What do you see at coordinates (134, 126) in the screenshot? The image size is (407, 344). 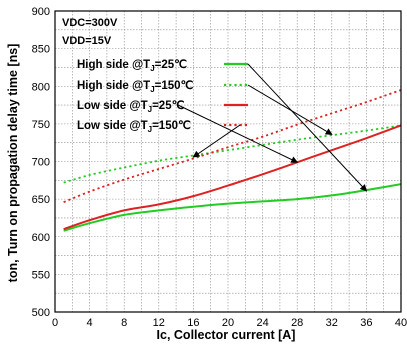 I see `legend-item-low-side-150c: Low side @TJ=150℃` at bounding box center [134, 126].